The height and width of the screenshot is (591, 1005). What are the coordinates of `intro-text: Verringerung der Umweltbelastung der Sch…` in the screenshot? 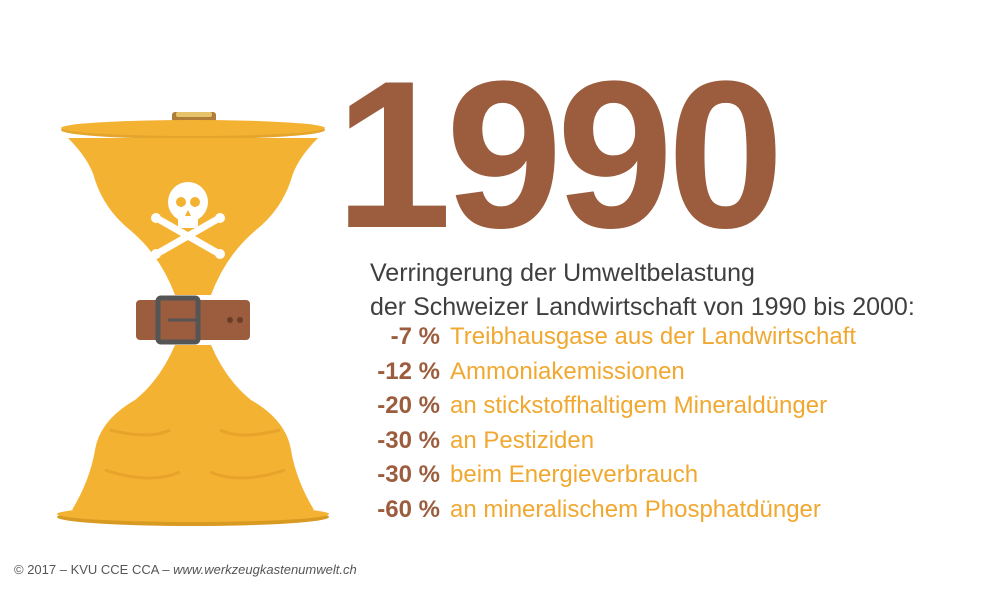 It's located at (642, 290).